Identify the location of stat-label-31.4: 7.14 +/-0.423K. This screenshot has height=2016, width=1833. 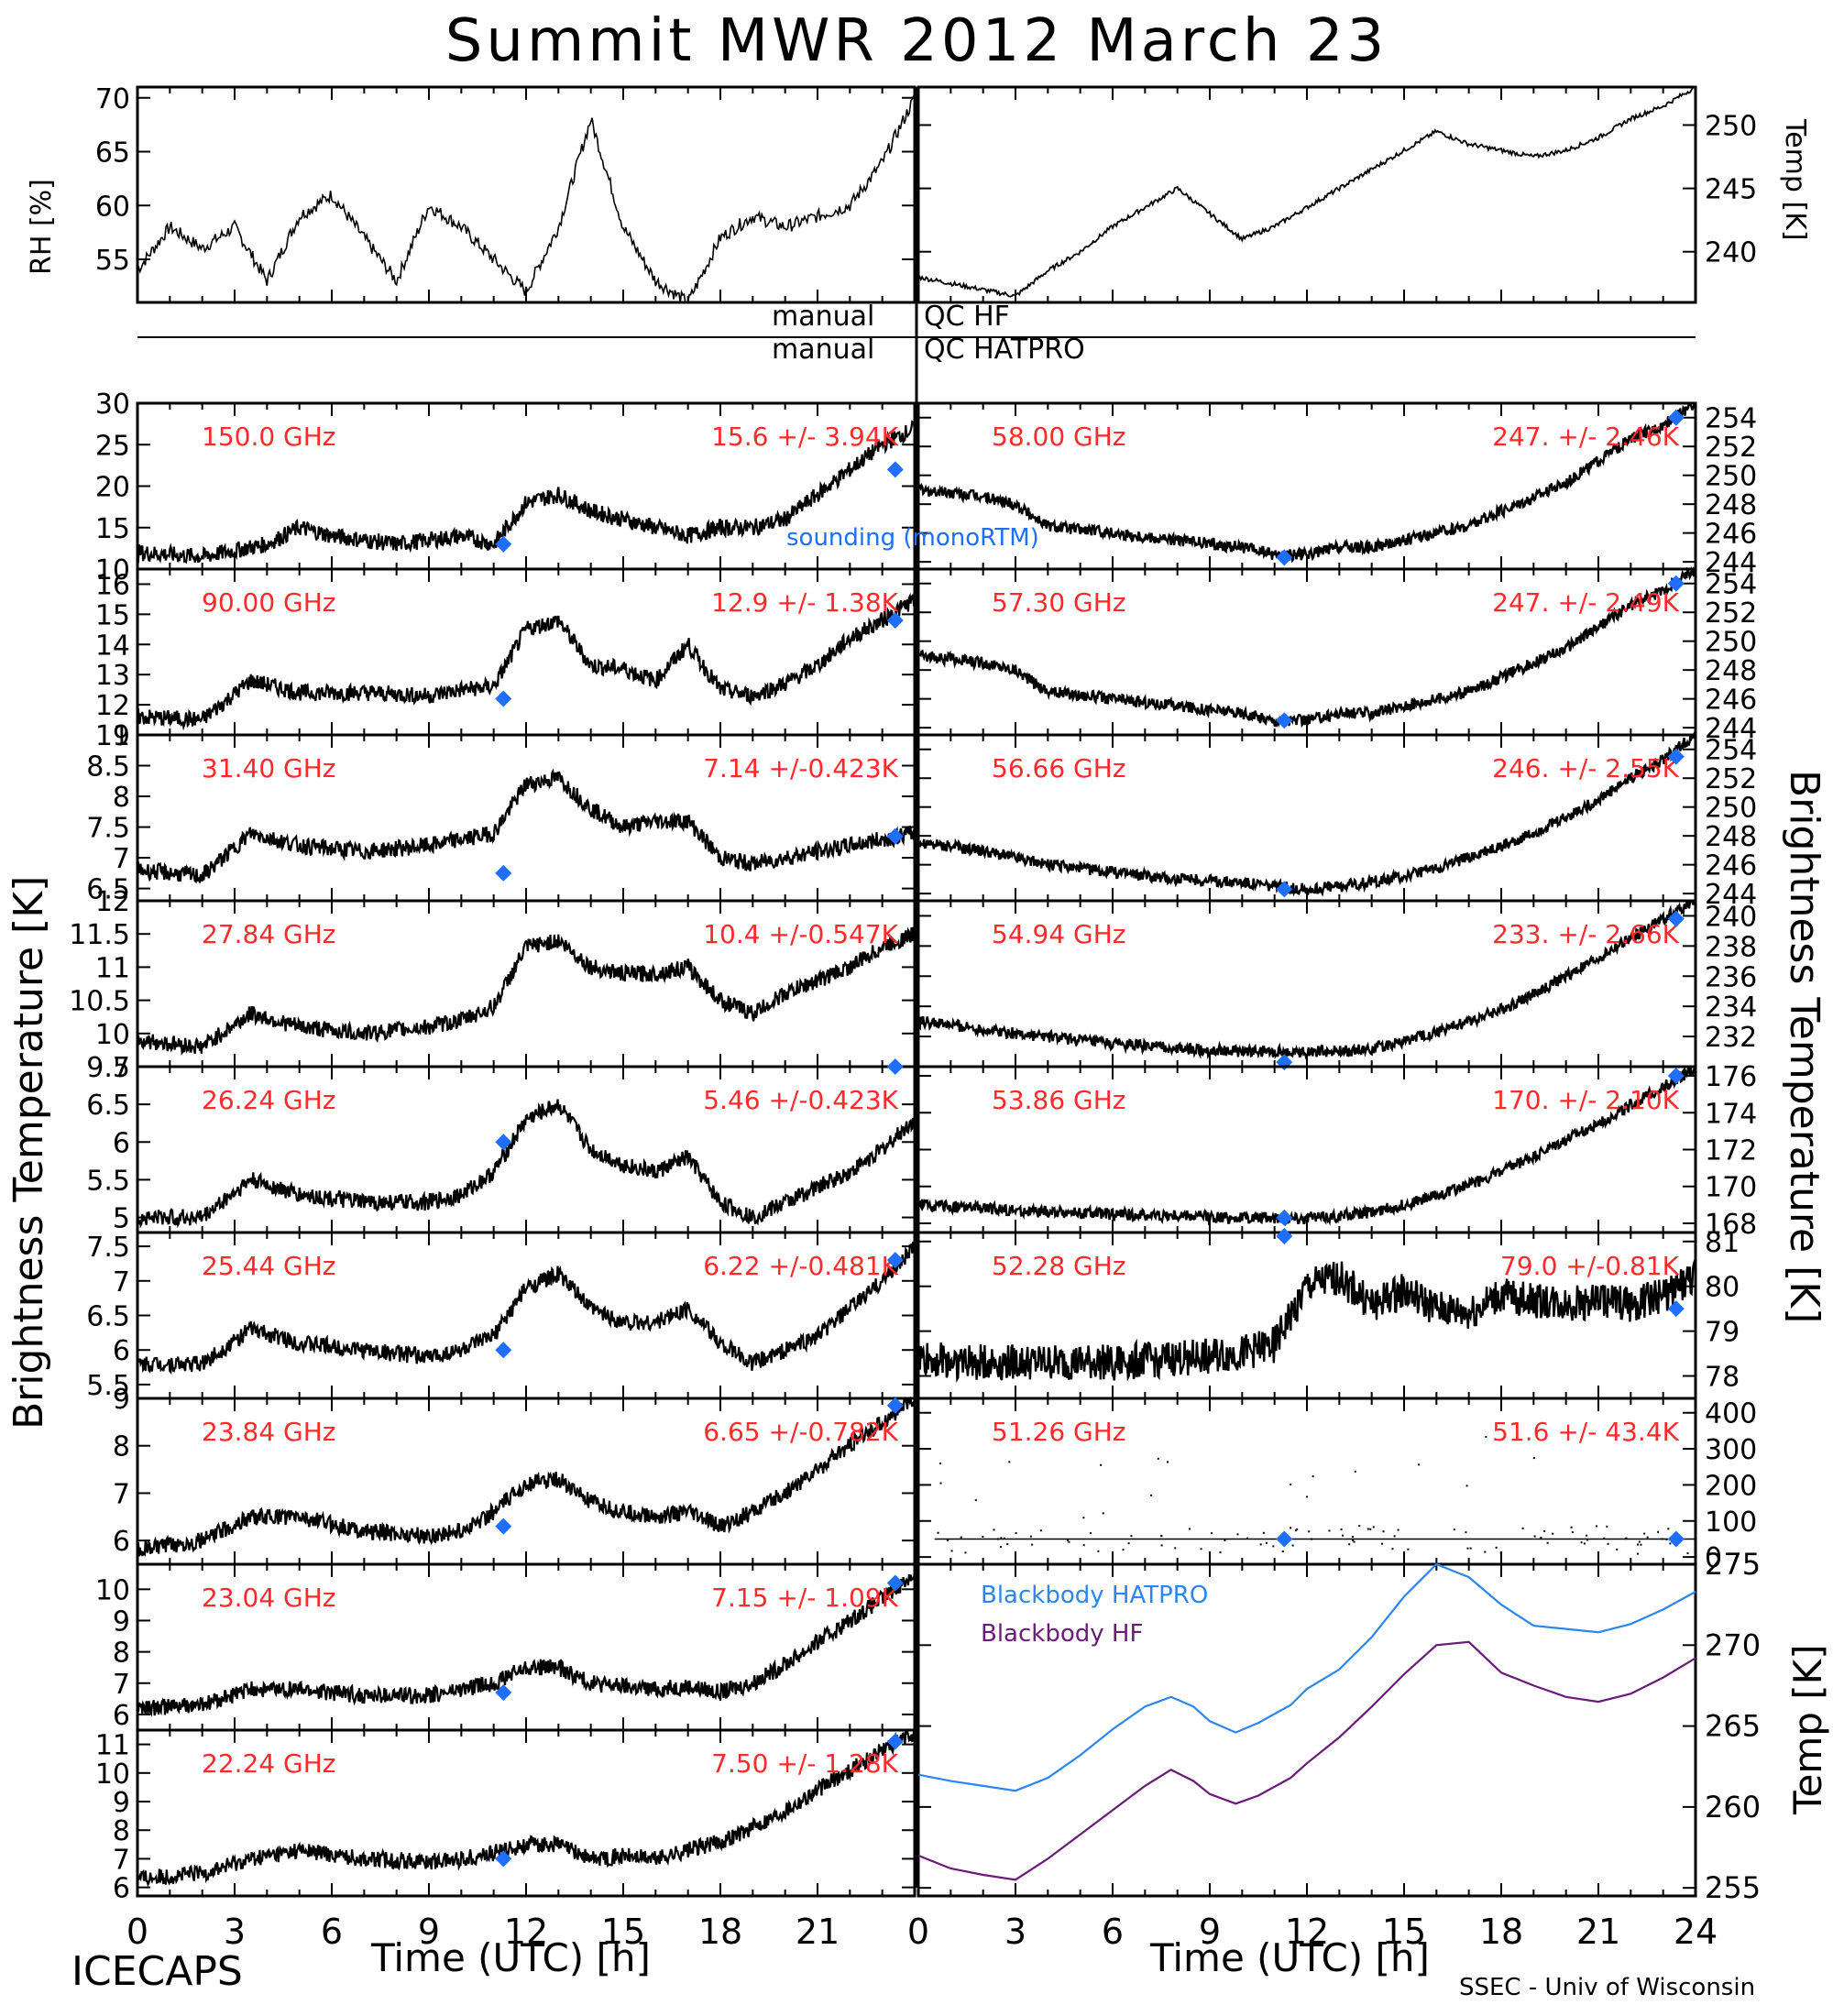
(800, 768).